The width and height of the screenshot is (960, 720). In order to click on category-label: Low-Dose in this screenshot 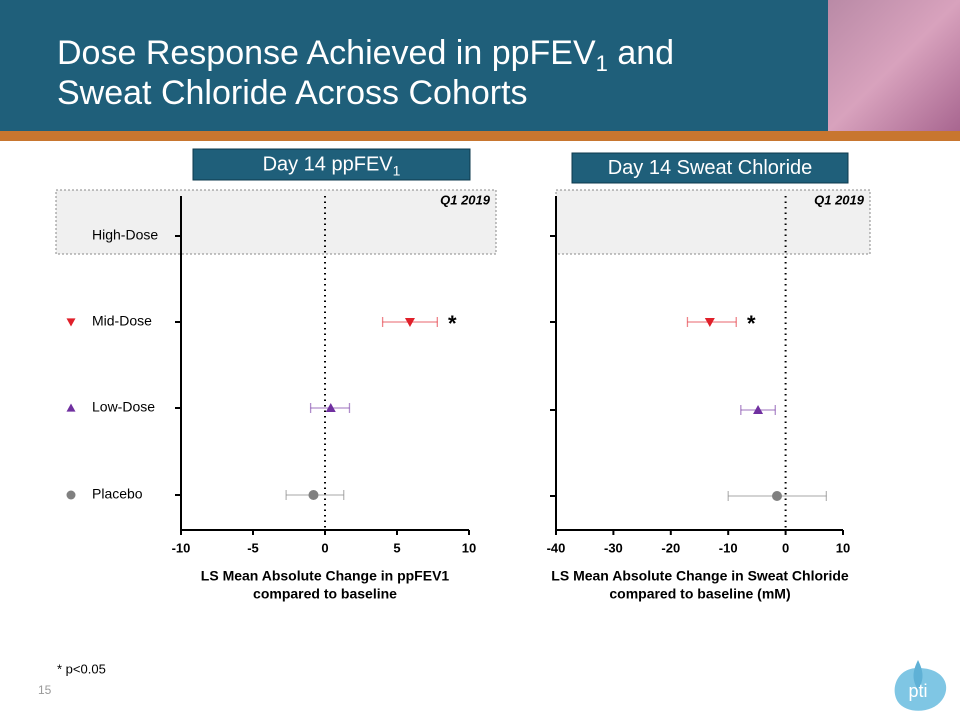, I will do `click(123, 407)`.